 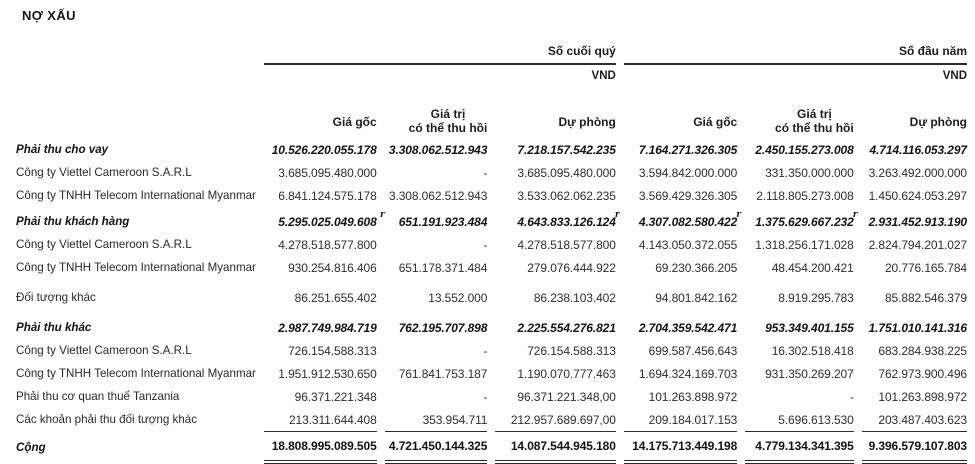 What do you see at coordinates (31, 447) in the screenshot?
I see `row-label: Cộng` at bounding box center [31, 447].